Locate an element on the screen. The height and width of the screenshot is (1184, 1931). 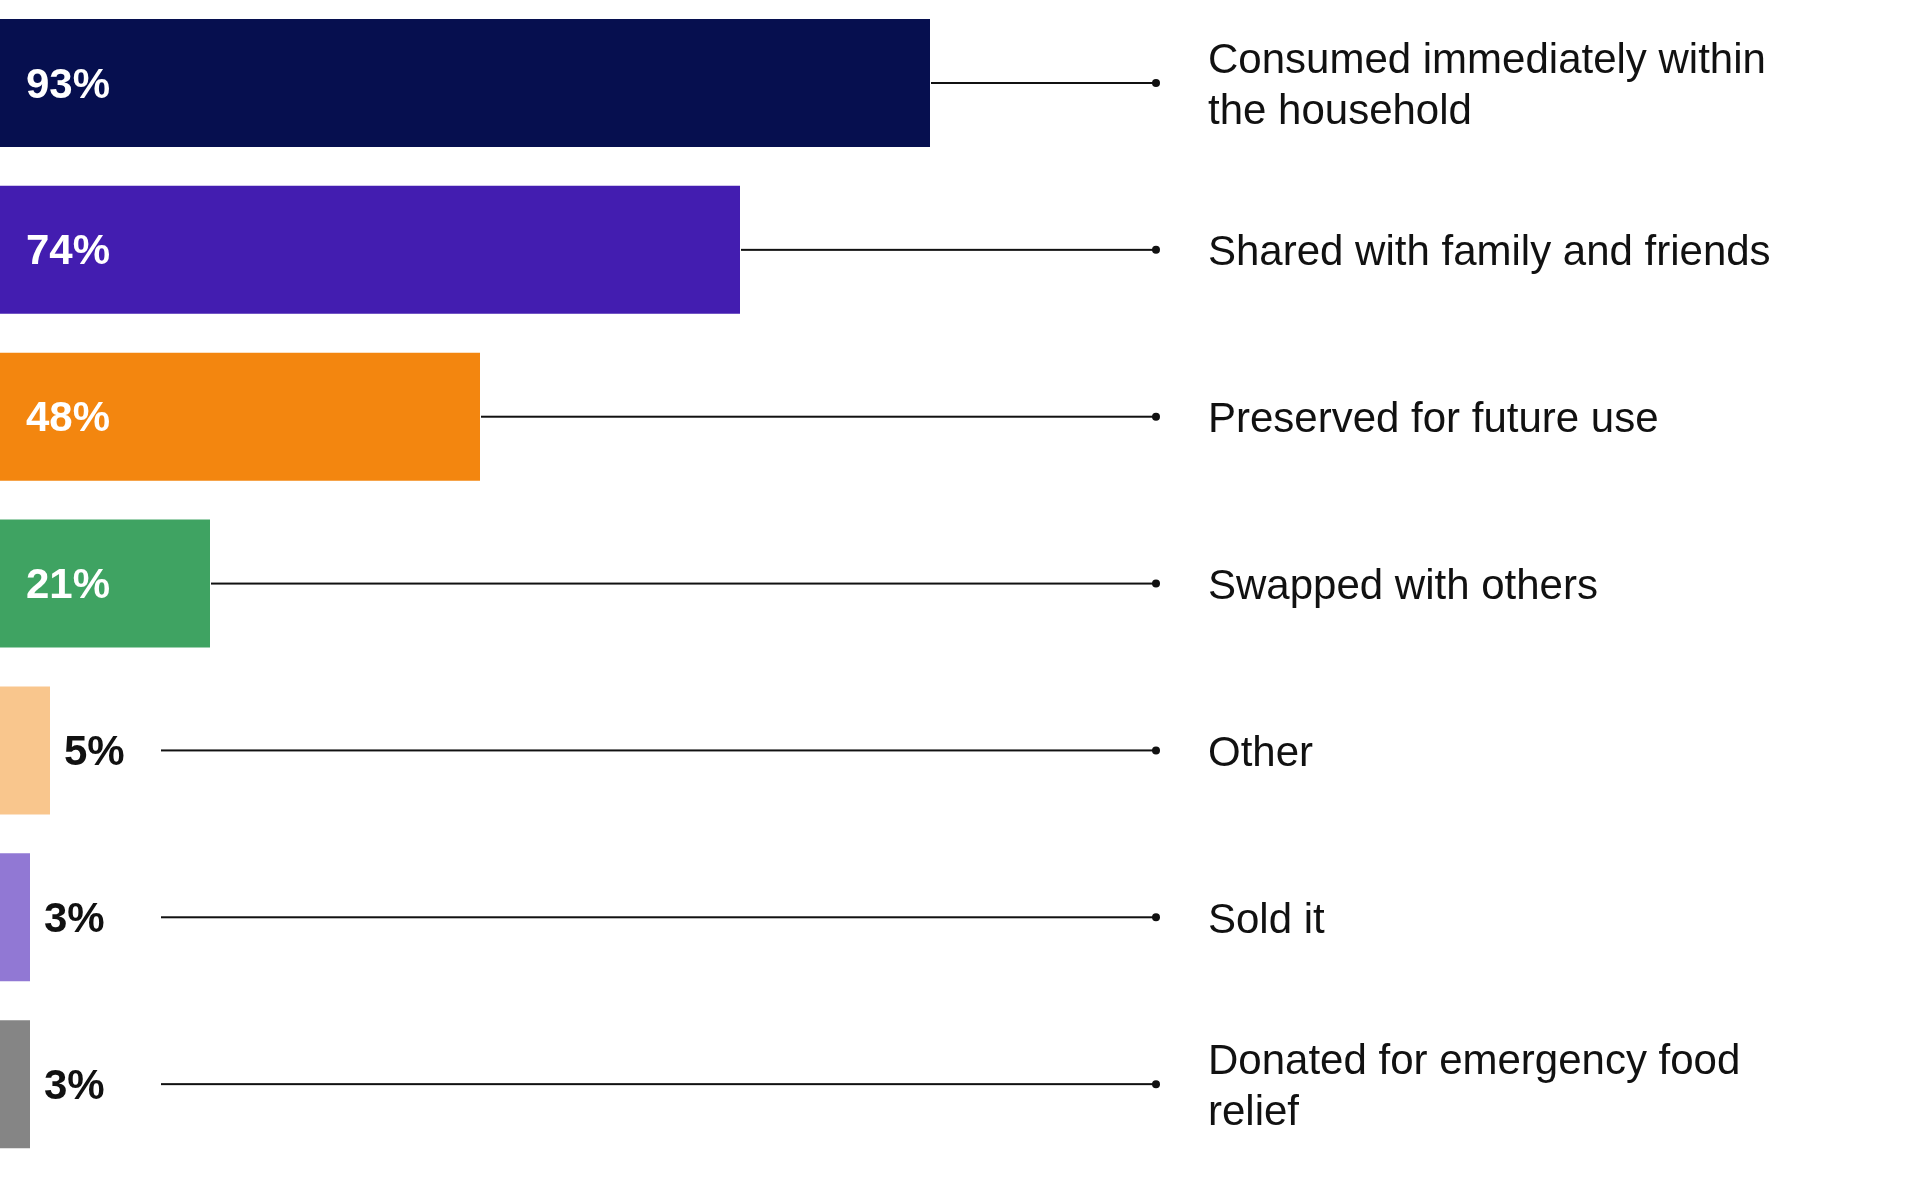
y-tick-label: Preserved for future use is located at coordinates (1433, 417).